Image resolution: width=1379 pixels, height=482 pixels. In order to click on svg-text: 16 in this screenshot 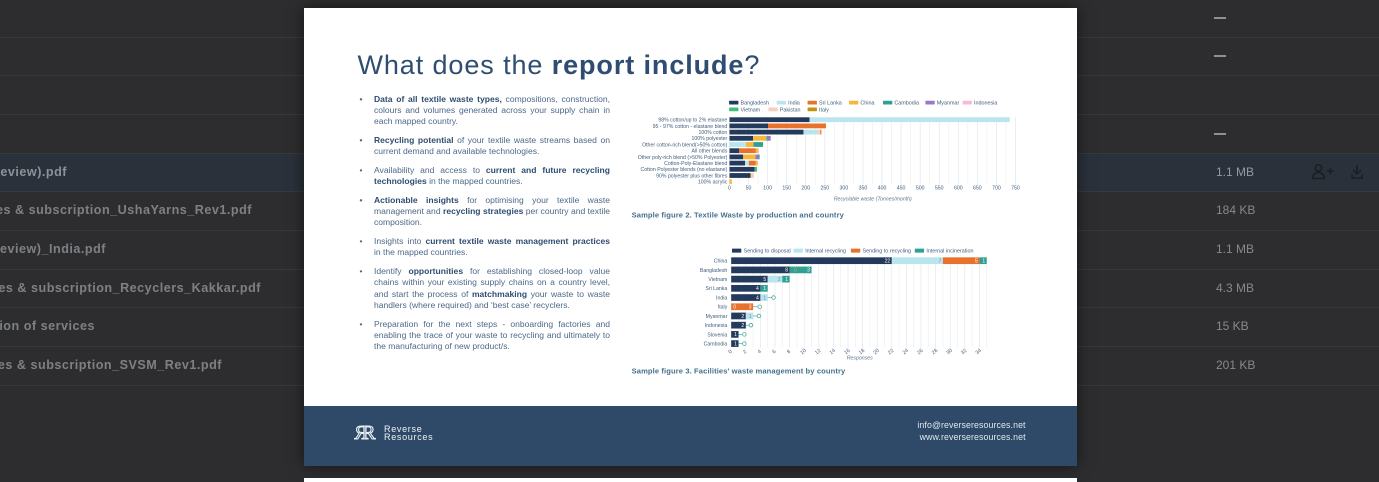, I will do `click(847, 352)`.